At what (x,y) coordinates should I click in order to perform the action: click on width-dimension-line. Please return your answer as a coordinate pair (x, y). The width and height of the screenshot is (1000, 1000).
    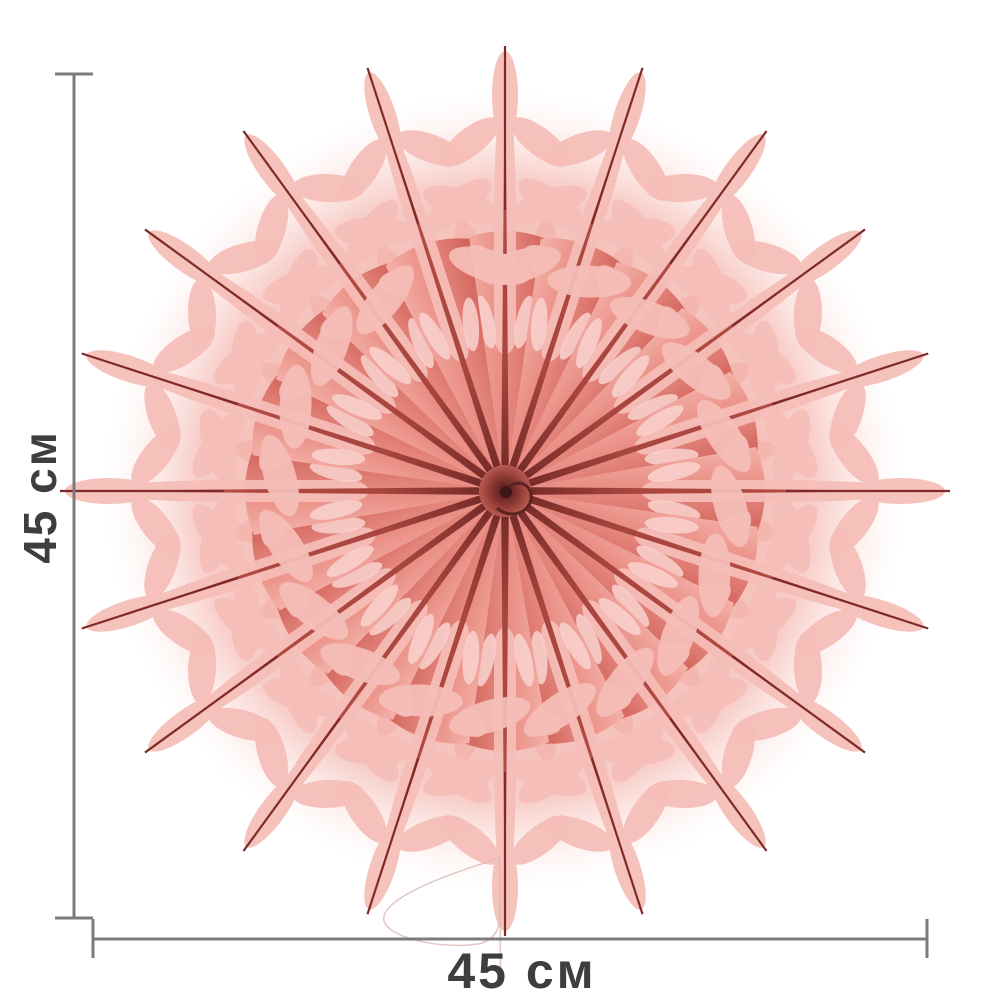
    Looking at the image, I should click on (510, 938).